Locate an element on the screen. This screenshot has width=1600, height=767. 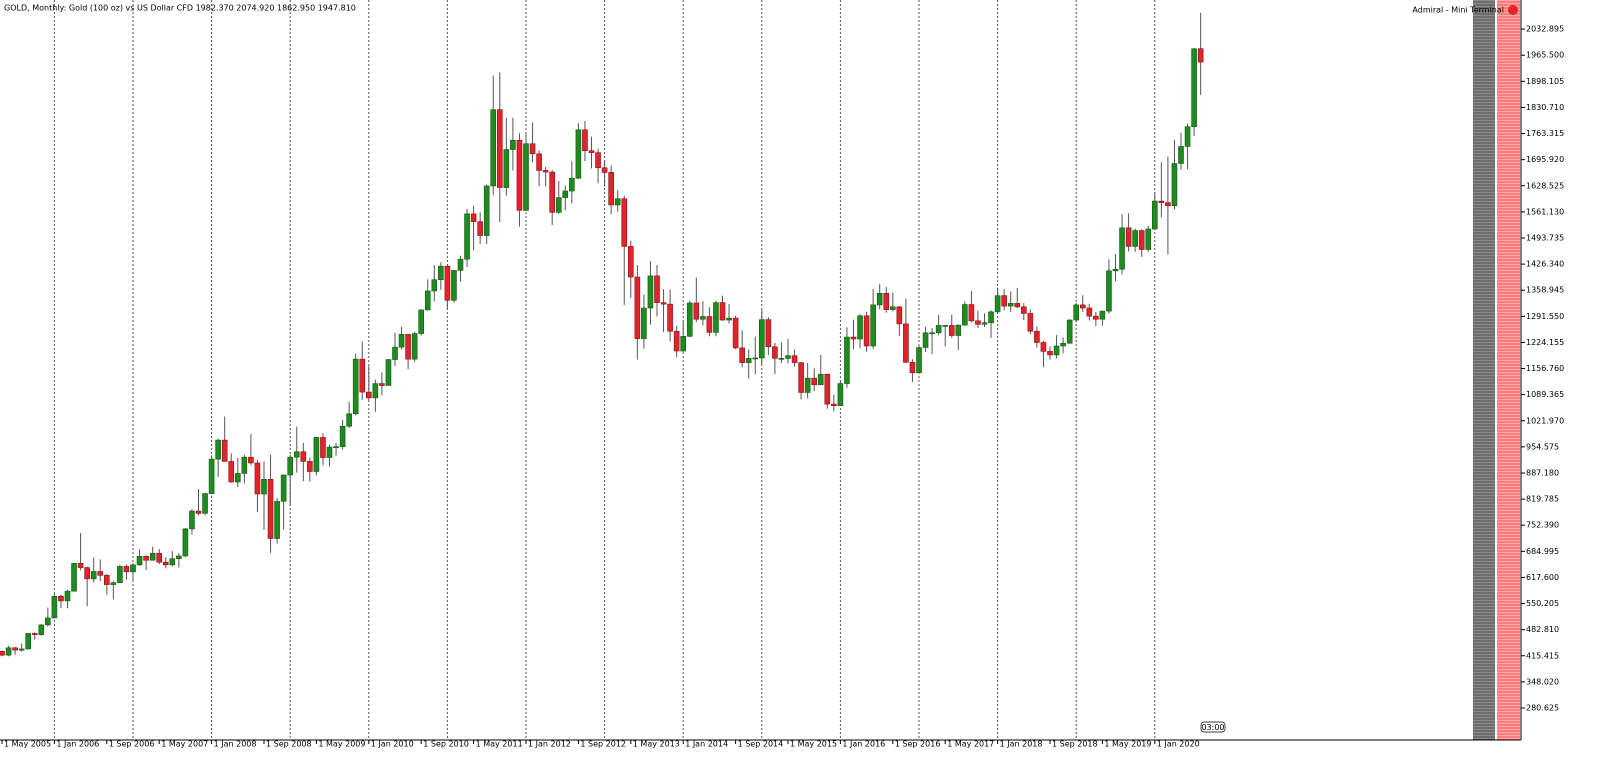
x-tick-label: 1 Jan 2014 is located at coordinates (706, 744).